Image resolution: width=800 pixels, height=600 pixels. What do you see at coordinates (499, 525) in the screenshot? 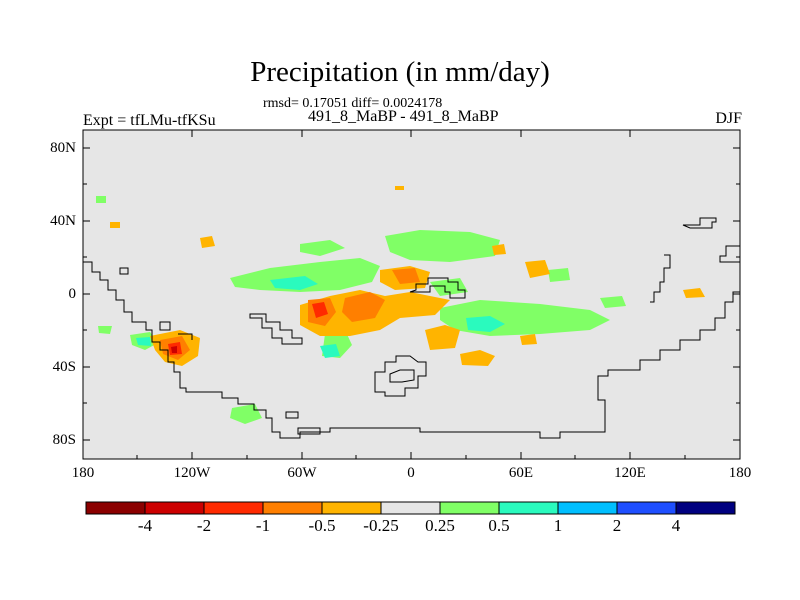
I see `colorbar-label: 0.5` at bounding box center [499, 525].